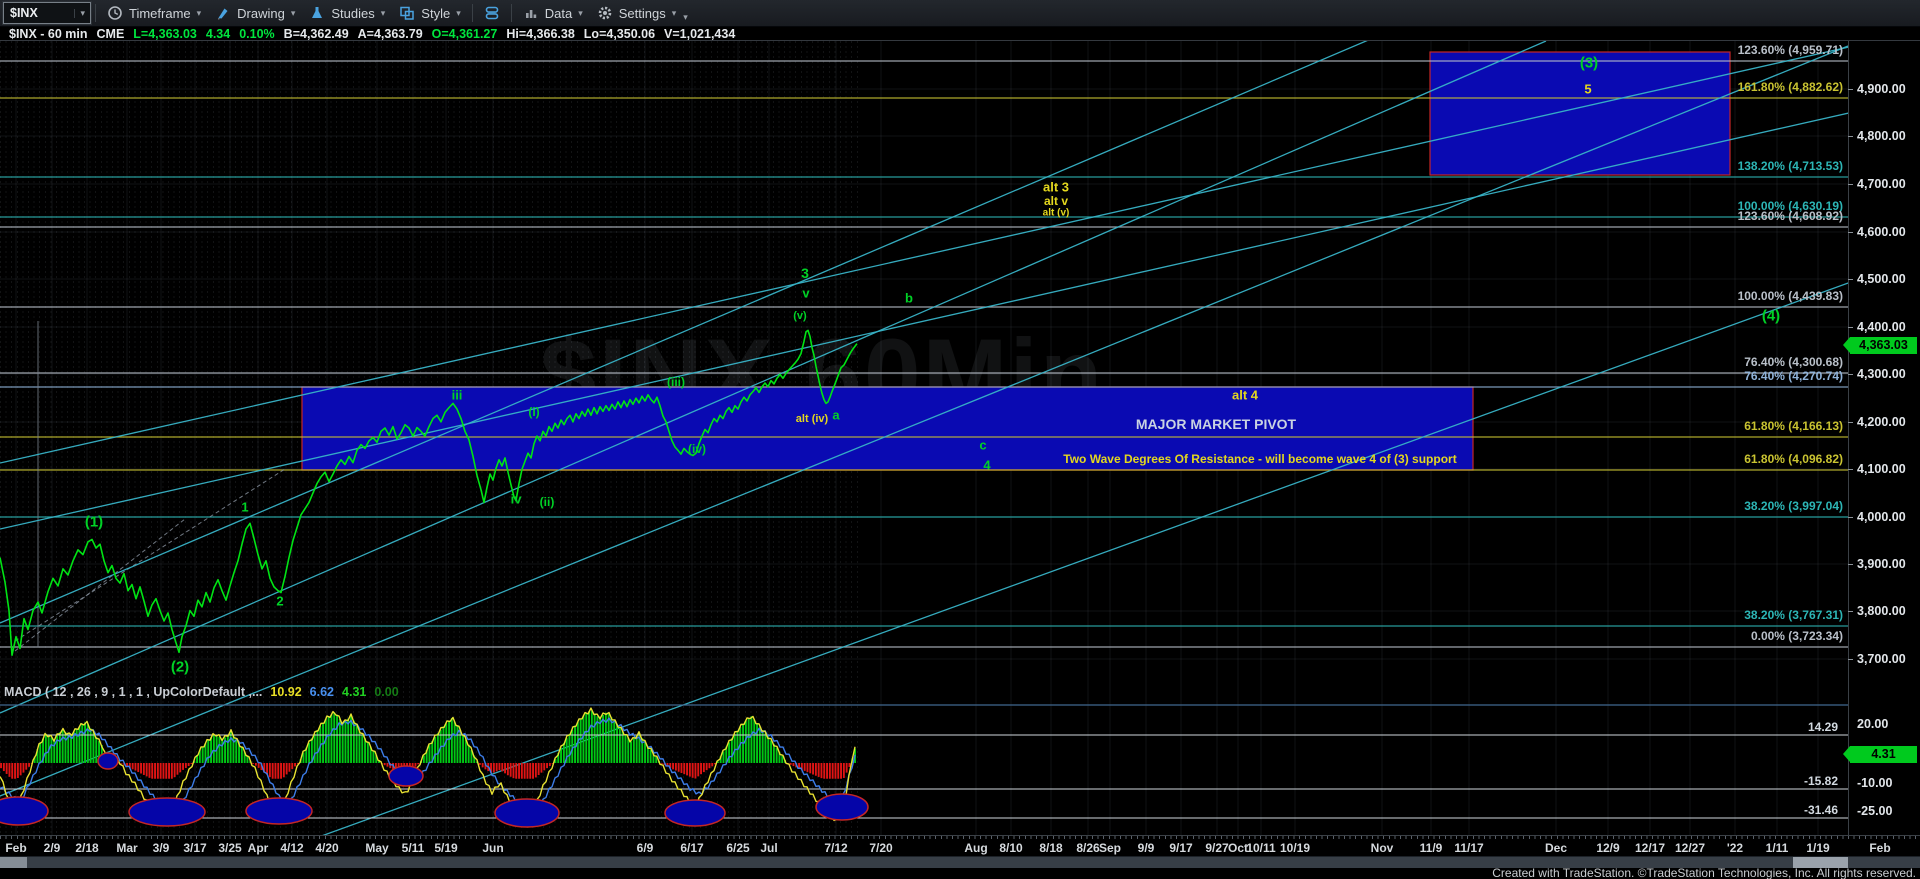  Describe the element at coordinates (1469, 848) in the screenshot. I see `date-label: 11/17` at that location.